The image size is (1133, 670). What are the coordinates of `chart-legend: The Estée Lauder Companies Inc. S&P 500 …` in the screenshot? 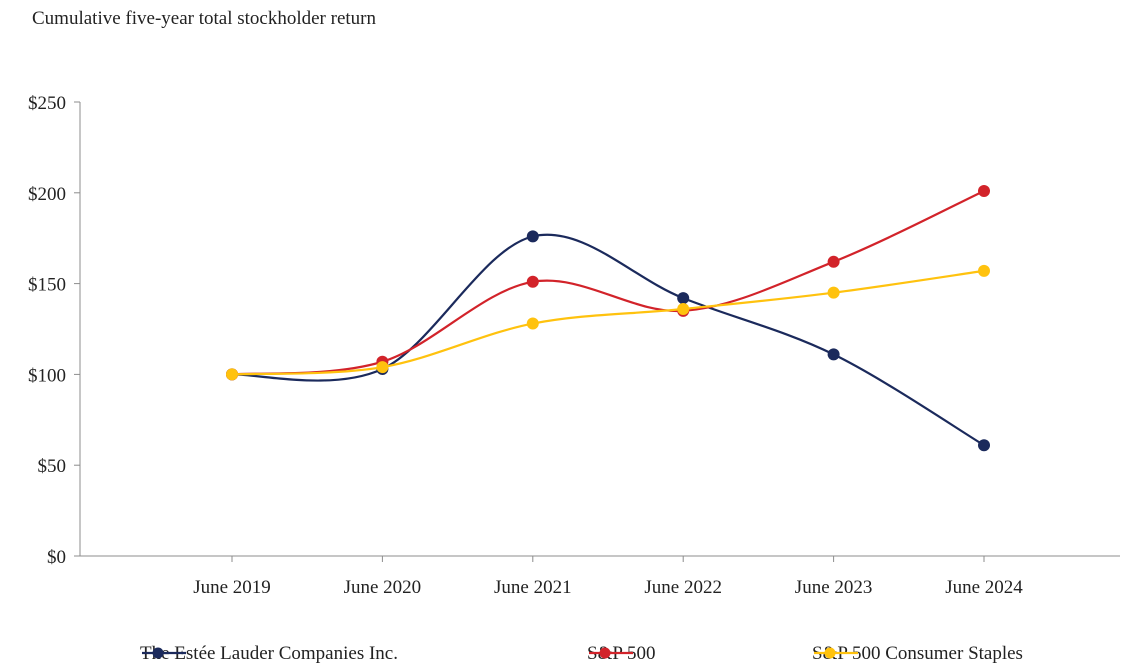 It's located at (566, 655).